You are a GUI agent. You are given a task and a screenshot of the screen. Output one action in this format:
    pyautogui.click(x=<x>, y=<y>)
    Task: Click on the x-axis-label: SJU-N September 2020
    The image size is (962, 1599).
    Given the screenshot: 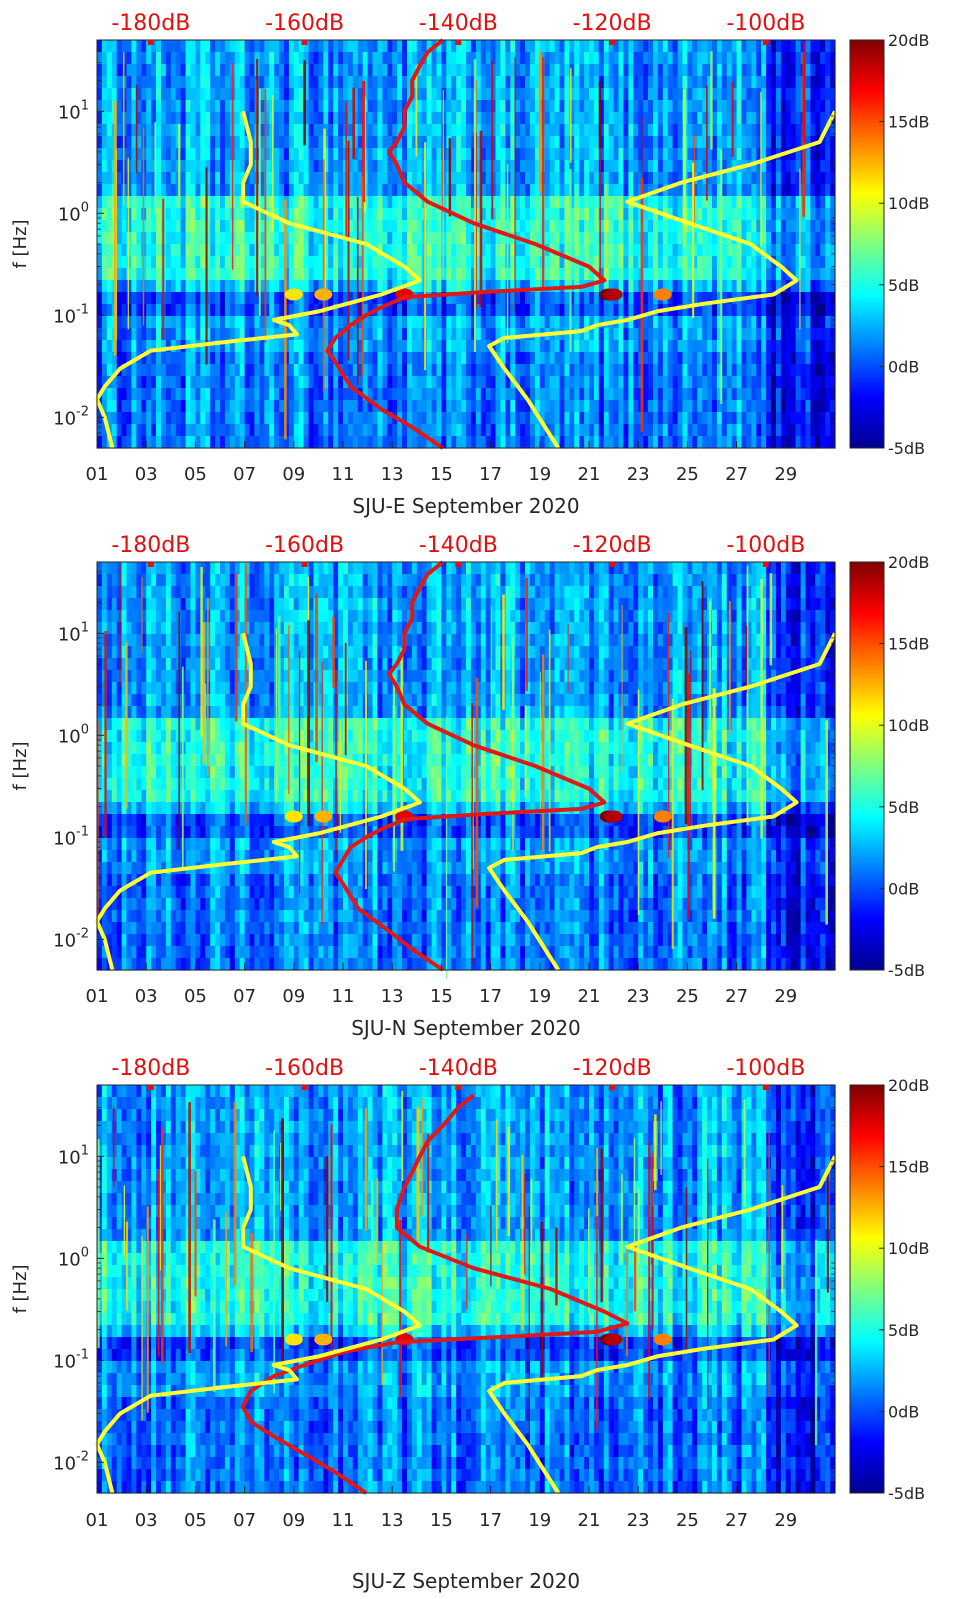 What is the action you would take?
    pyautogui.click(x=466, y=1028)
    